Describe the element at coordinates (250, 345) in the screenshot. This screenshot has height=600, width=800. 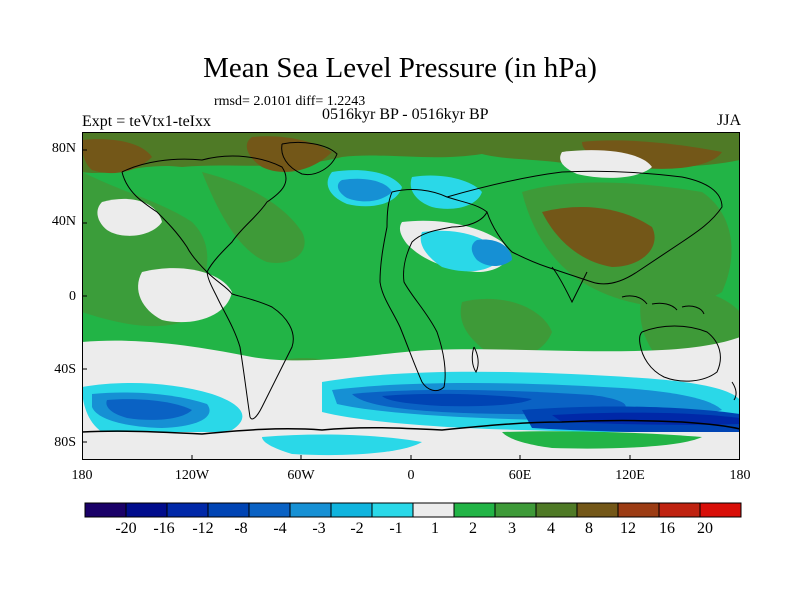
I see `coast-south-america` at that location.